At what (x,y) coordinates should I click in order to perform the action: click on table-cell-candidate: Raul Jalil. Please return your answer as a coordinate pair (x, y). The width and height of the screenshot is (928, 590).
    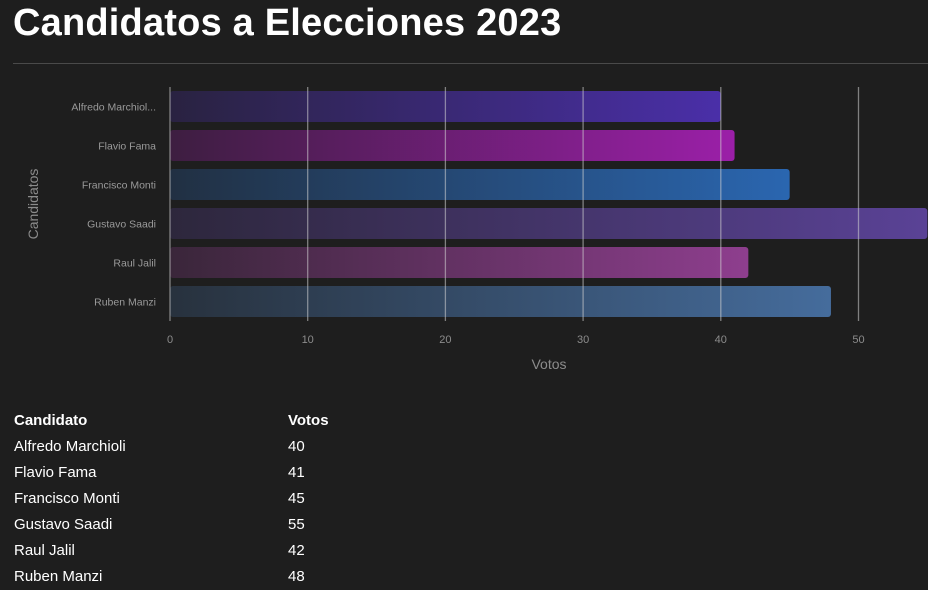
    Looking at the image, I should click on (44, 550).